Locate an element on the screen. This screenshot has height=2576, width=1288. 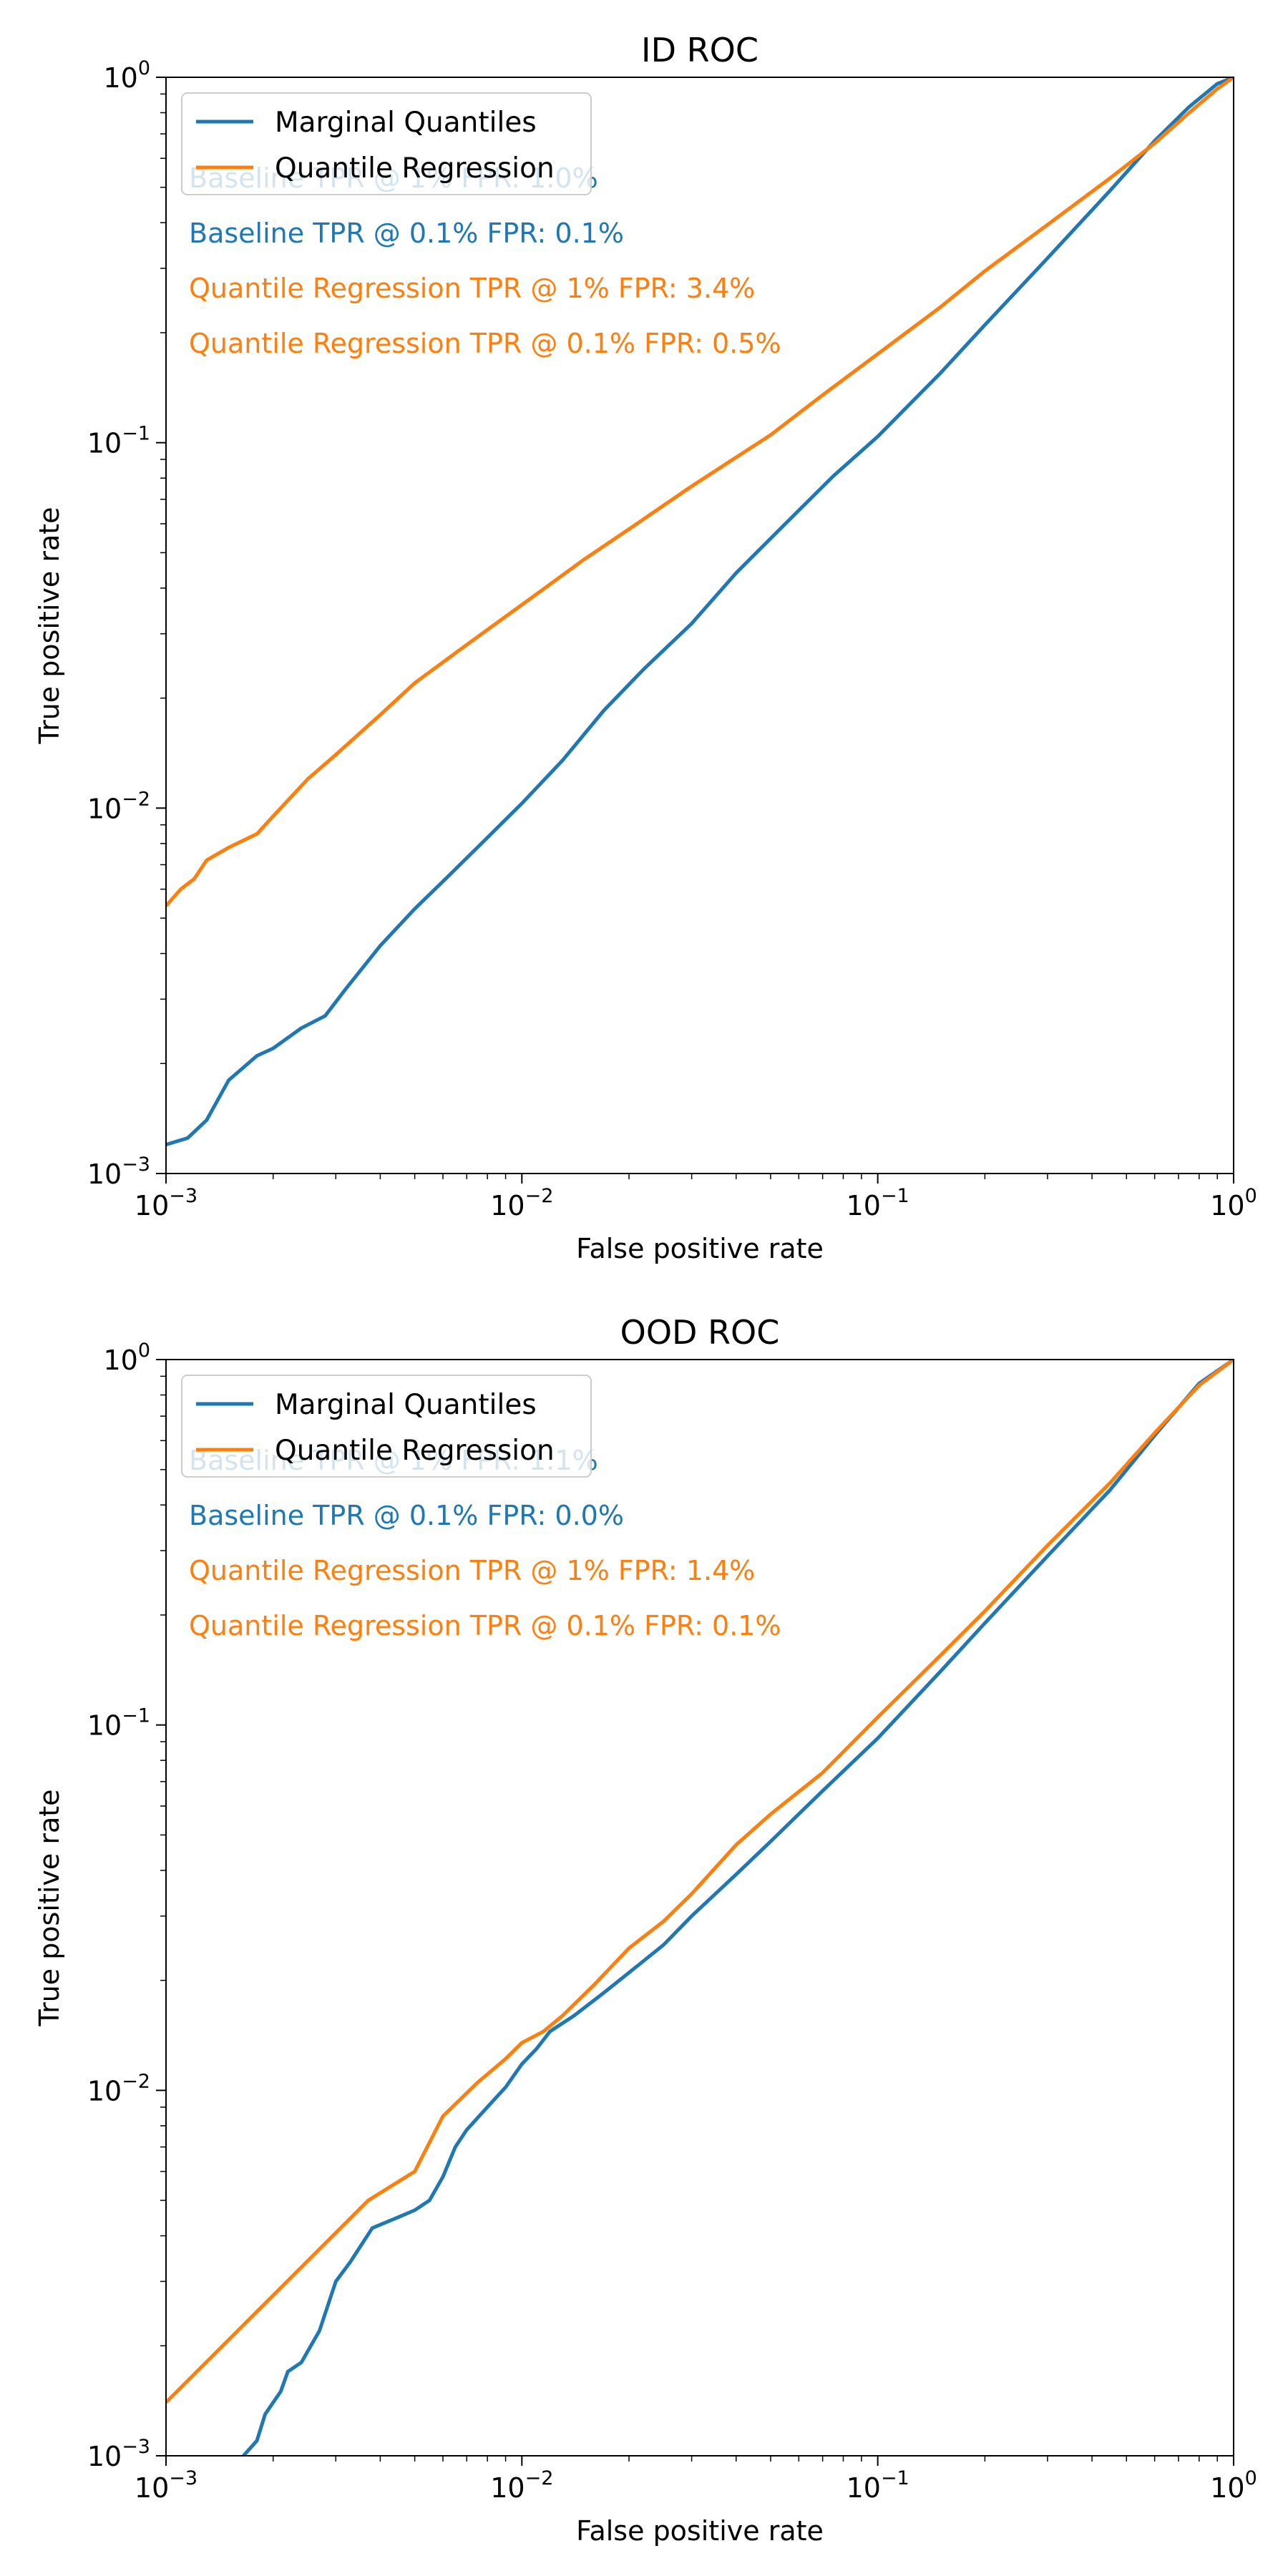
chart-title: OOD ROC is located at coordinates (700, 1332).